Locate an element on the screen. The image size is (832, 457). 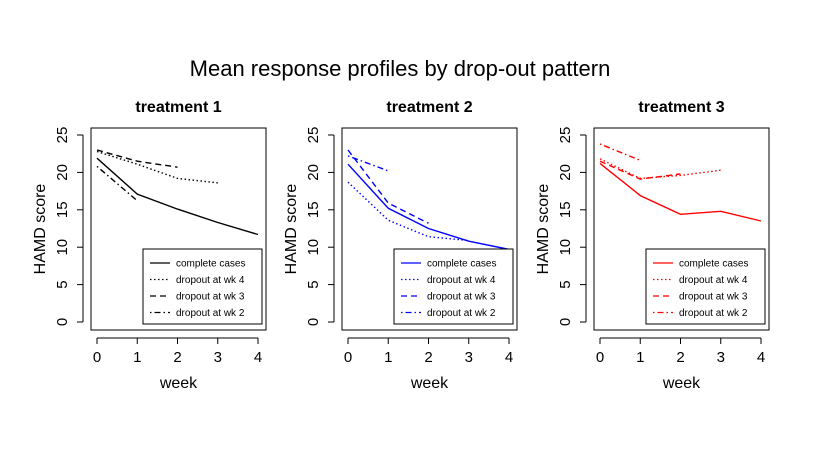
panel-title: treatment 2 is located at coordinates (429, 107).